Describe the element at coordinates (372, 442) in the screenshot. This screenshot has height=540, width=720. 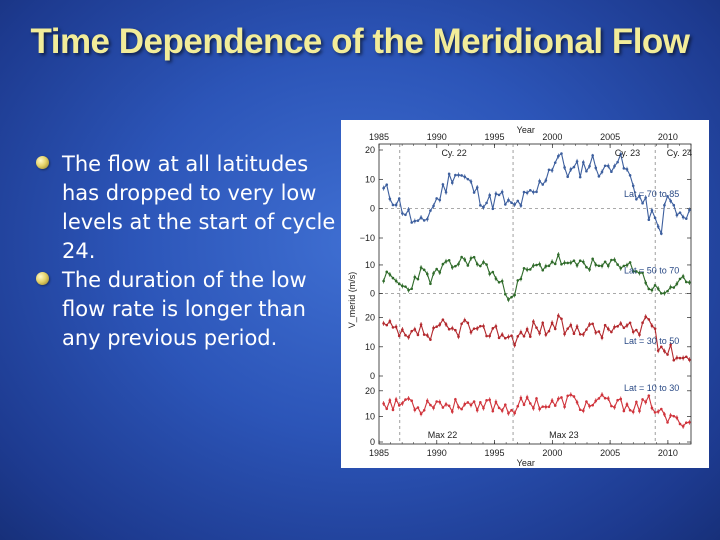
I see `y-tick-label: 0` at that location.